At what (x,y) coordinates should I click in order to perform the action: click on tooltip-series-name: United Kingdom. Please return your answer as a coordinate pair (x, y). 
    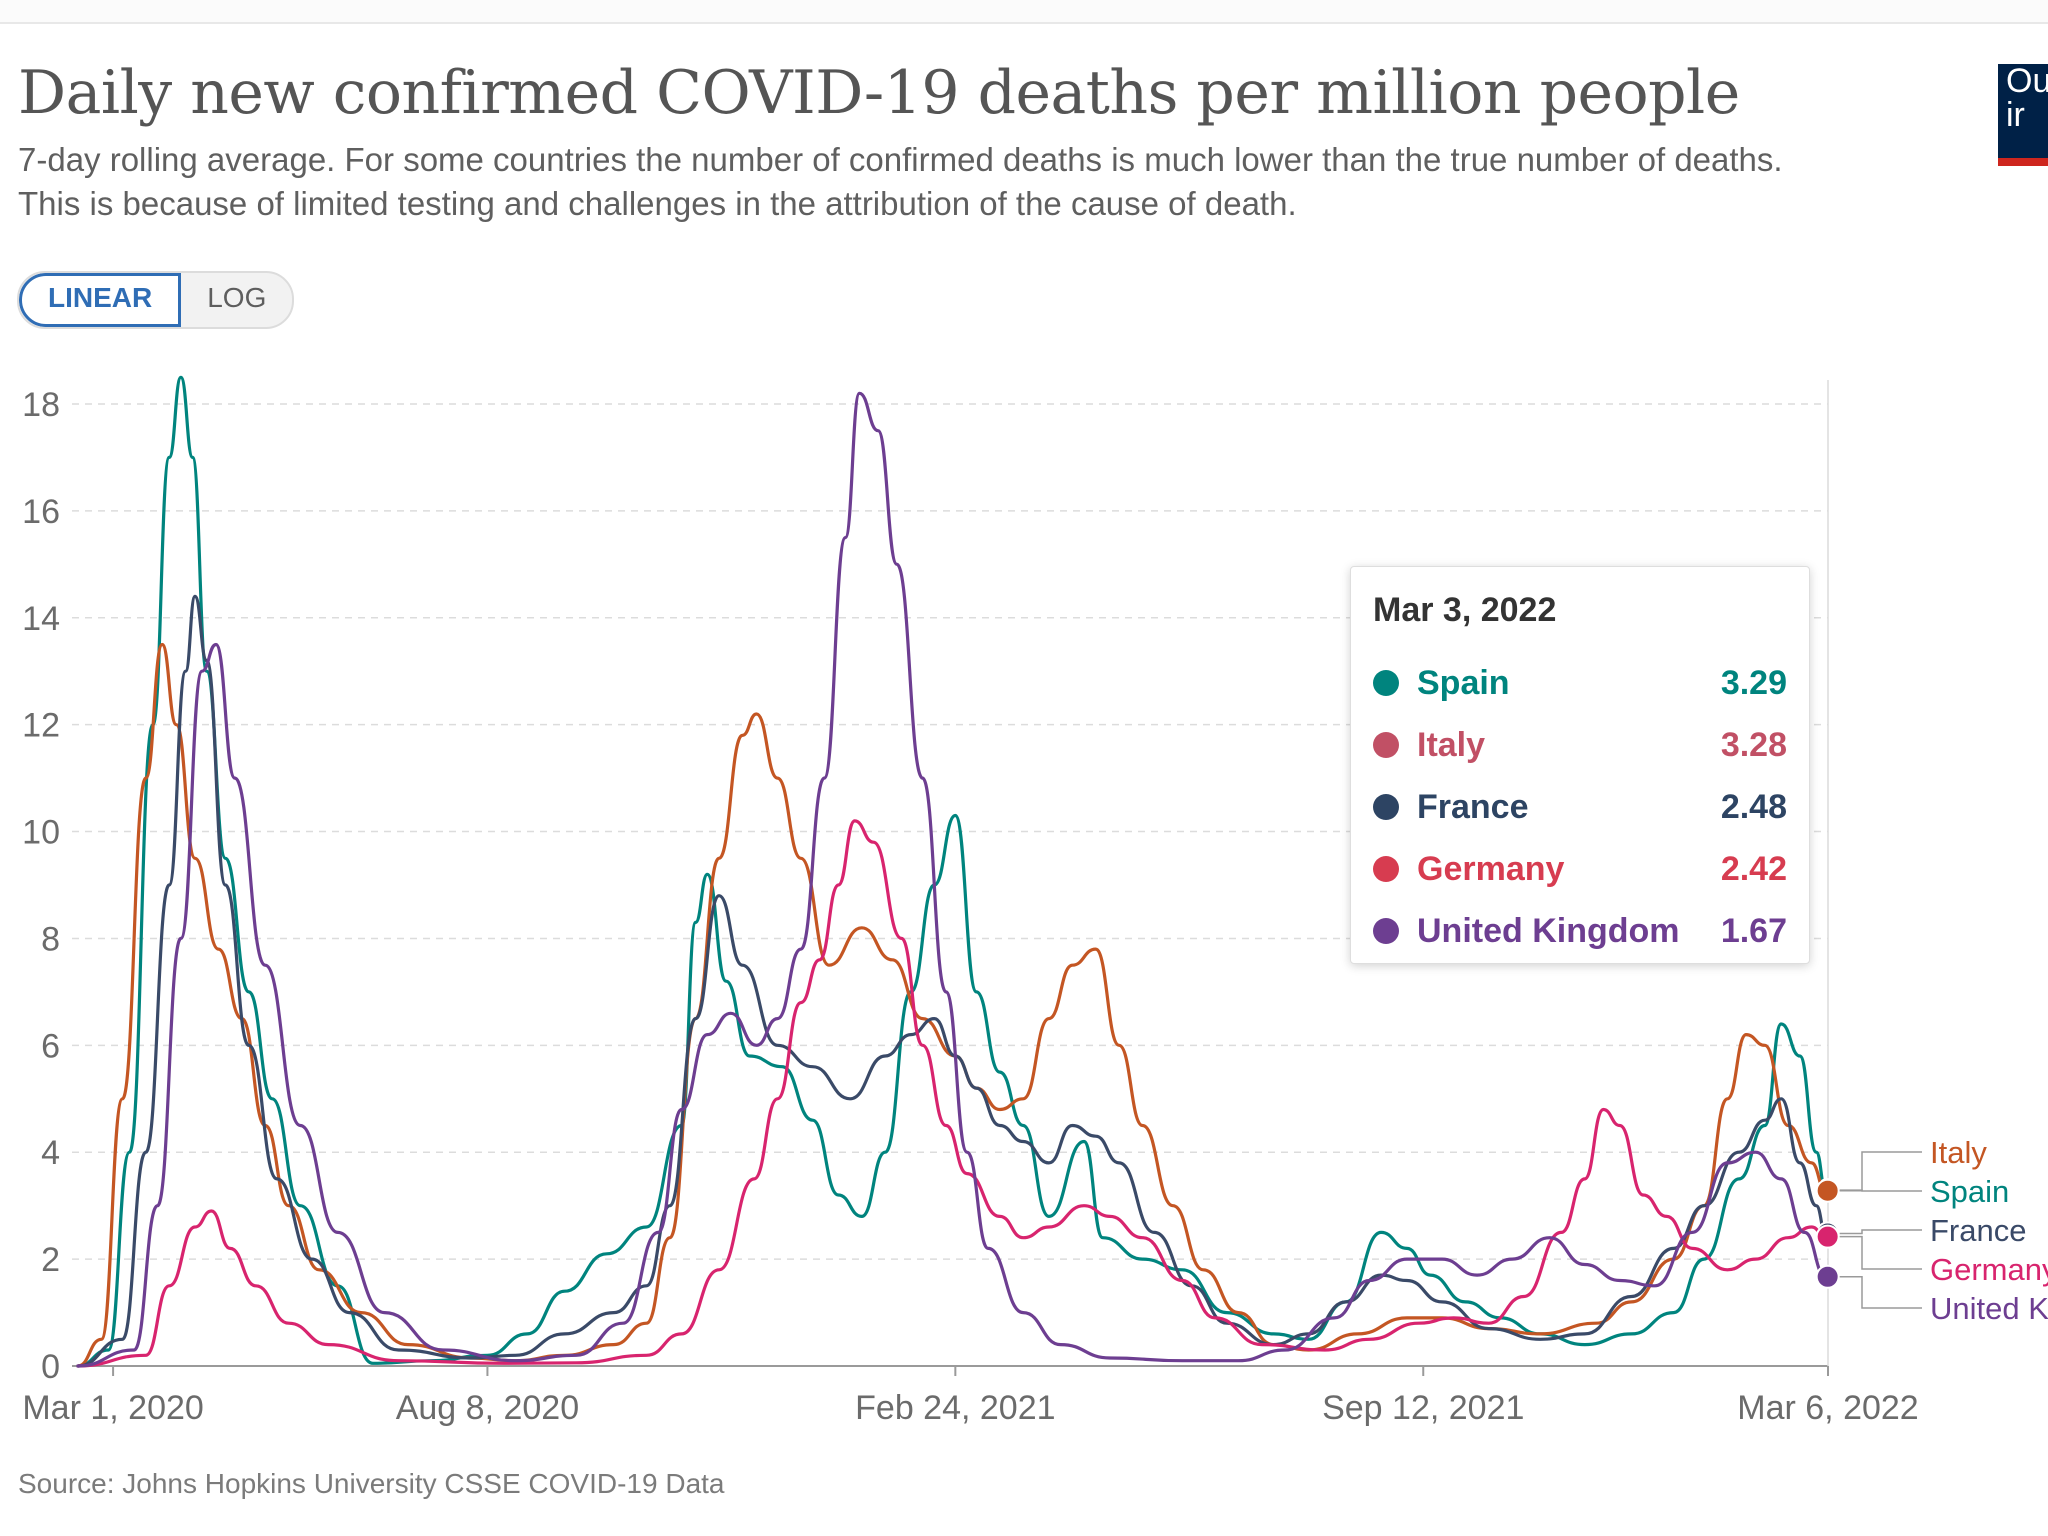
    Looking at the image, I should click on (1548, 930).